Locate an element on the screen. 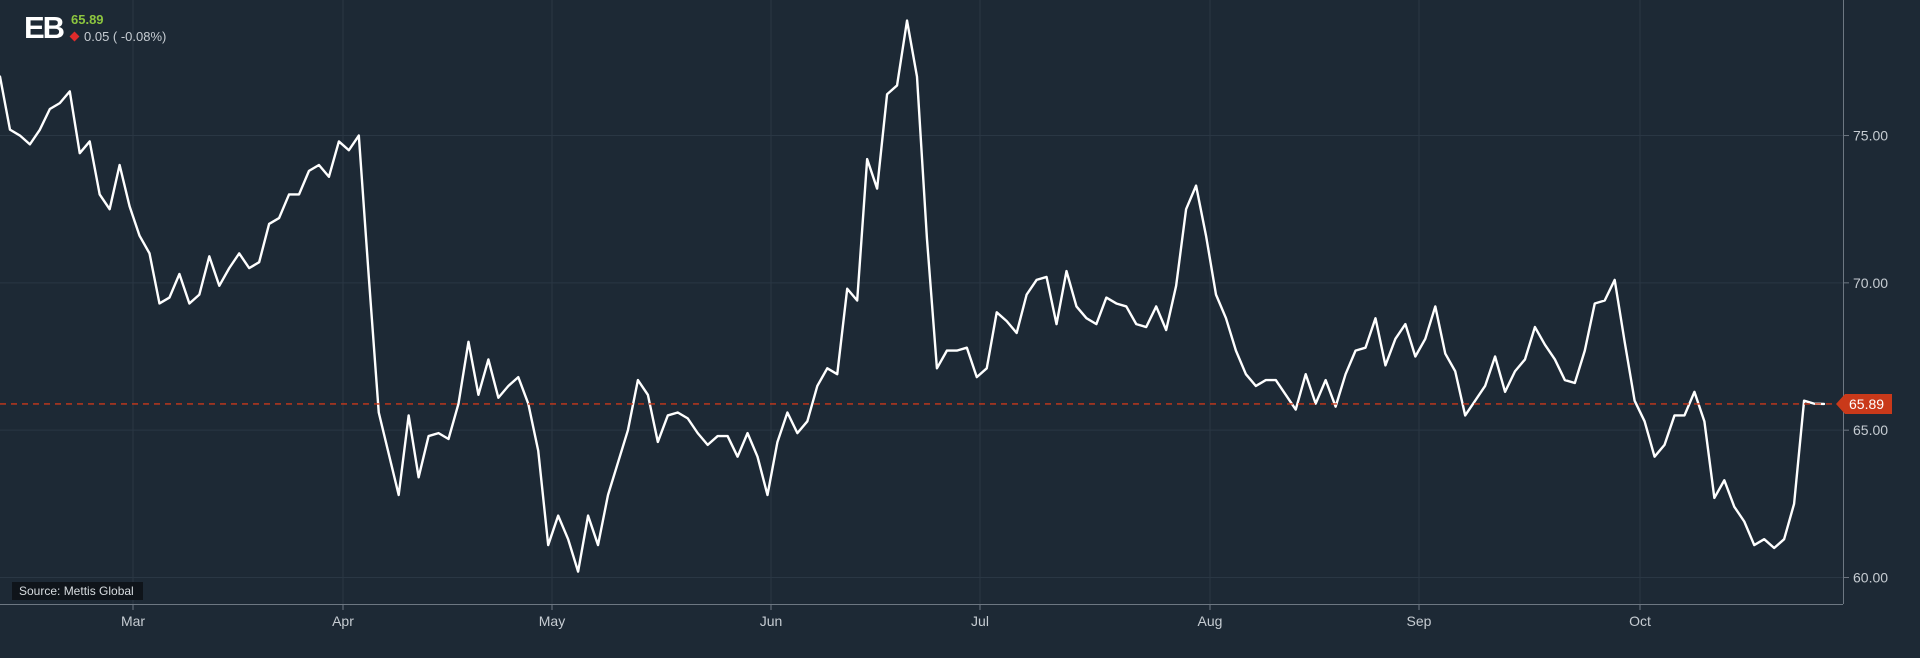 The width and height of the screenshot is (1920, 658). last-price-tag-label: 65.89 is located at coordinates (1866, 404).